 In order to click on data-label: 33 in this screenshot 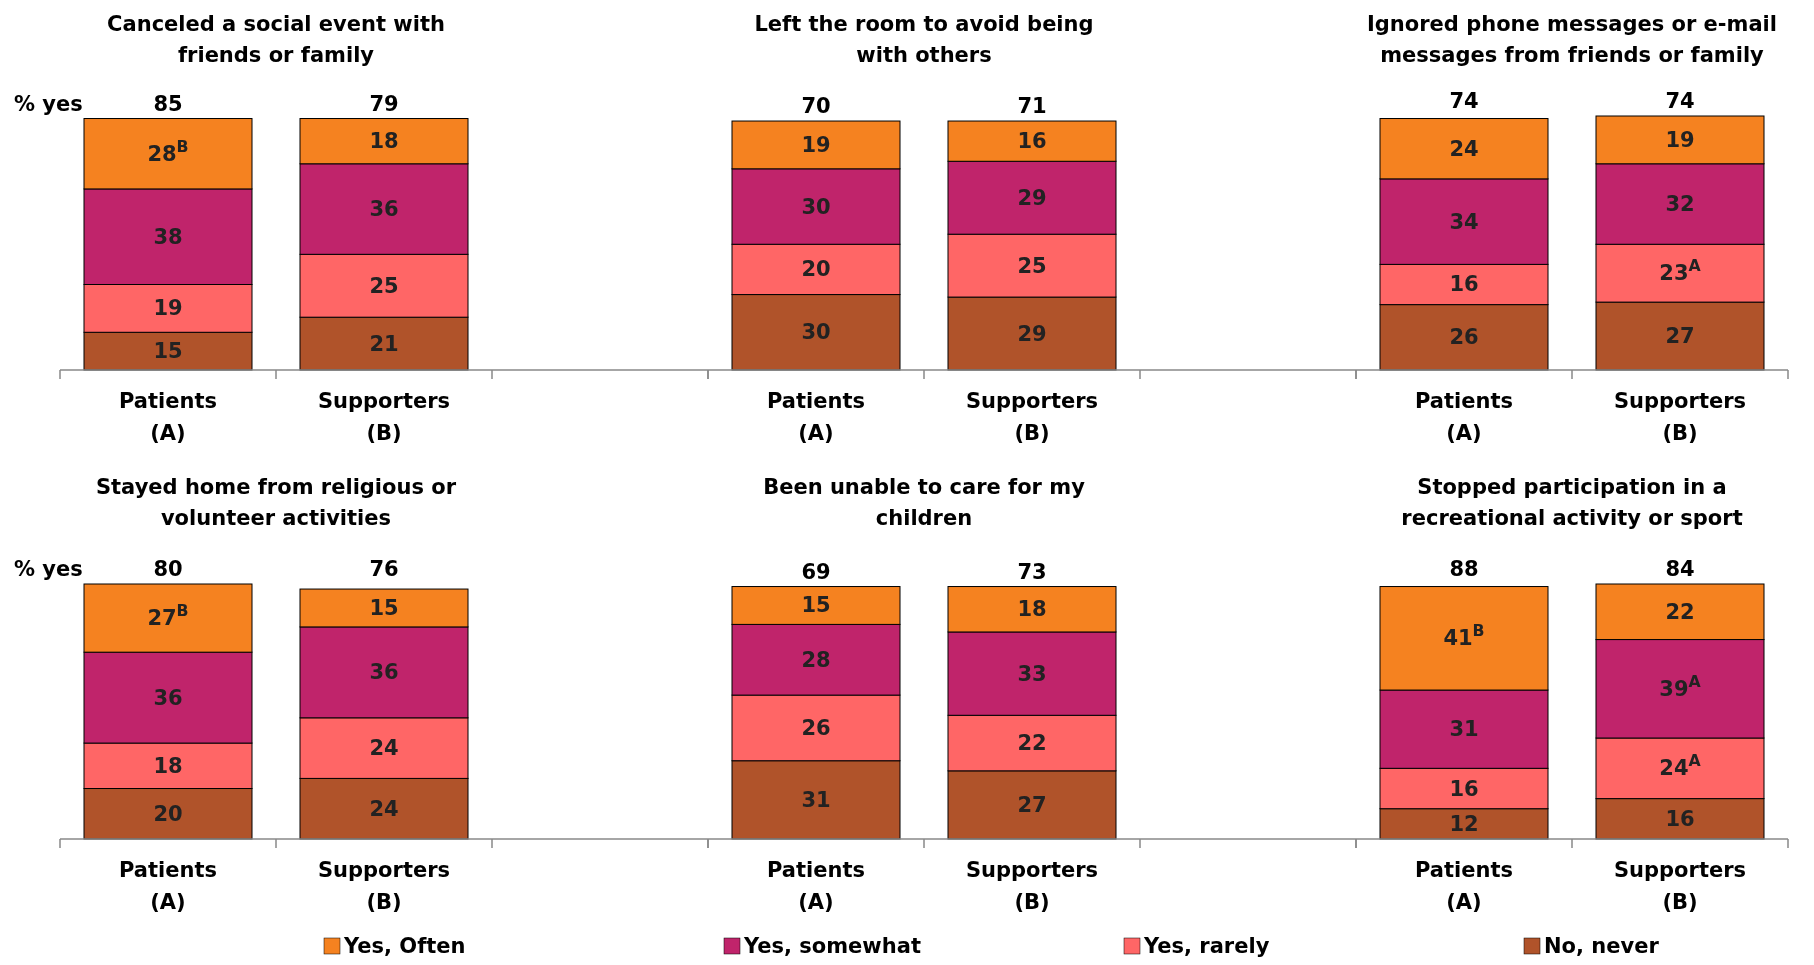, I will do `click(1032, 673)`.